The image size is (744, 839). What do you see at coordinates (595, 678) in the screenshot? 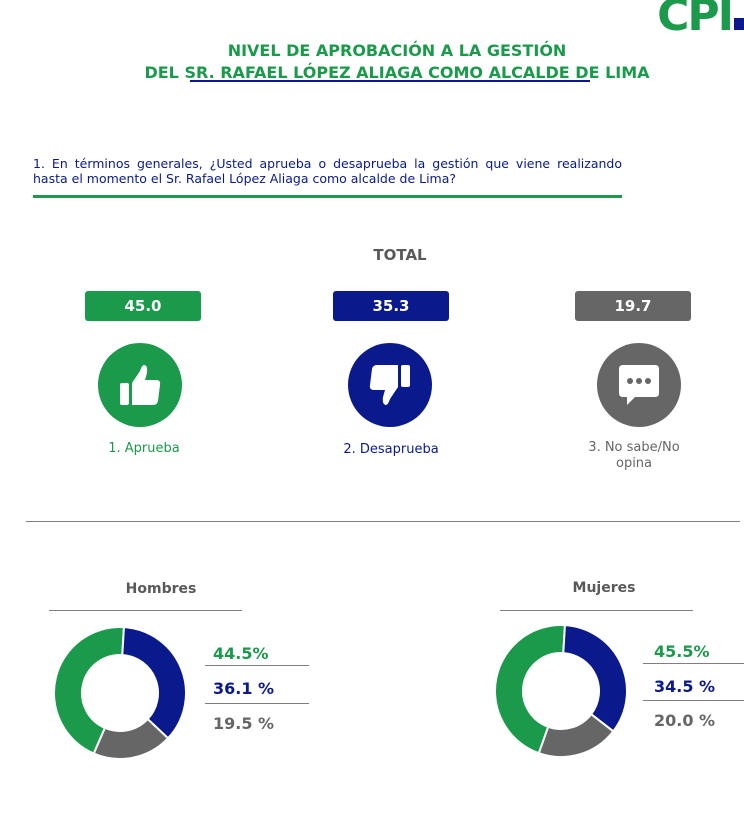
I see `mujeres-desaprueba-slice` at bounding box center [595, 678].